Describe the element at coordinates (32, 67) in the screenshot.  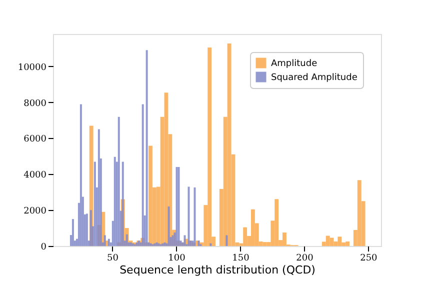
I see `y-tick-label: 10000` at that location.